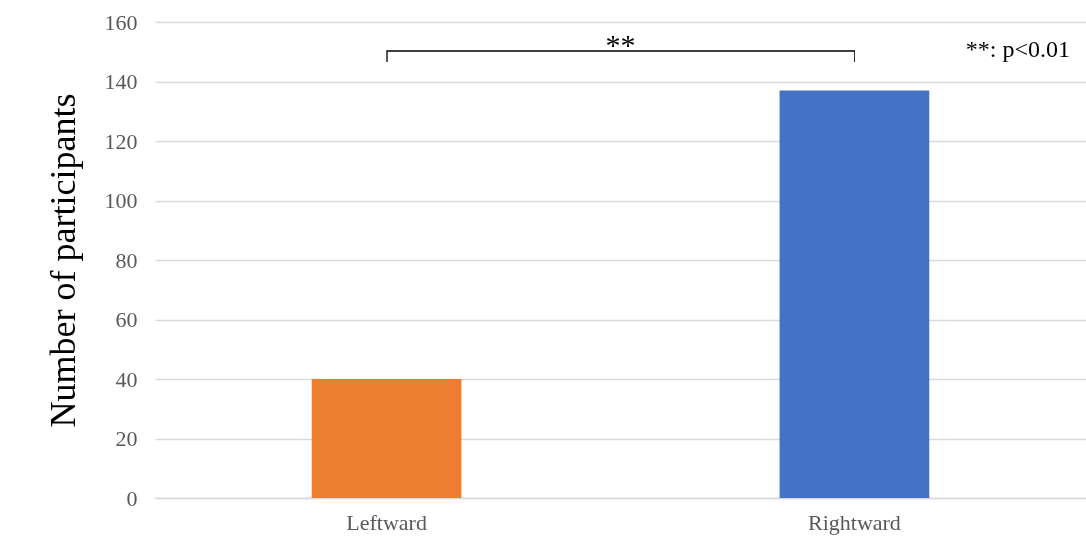  What do you see at coordinates (126, 260) in the screenshot?
I see `y-tick-label: 80` at bounding box center [126, 260].